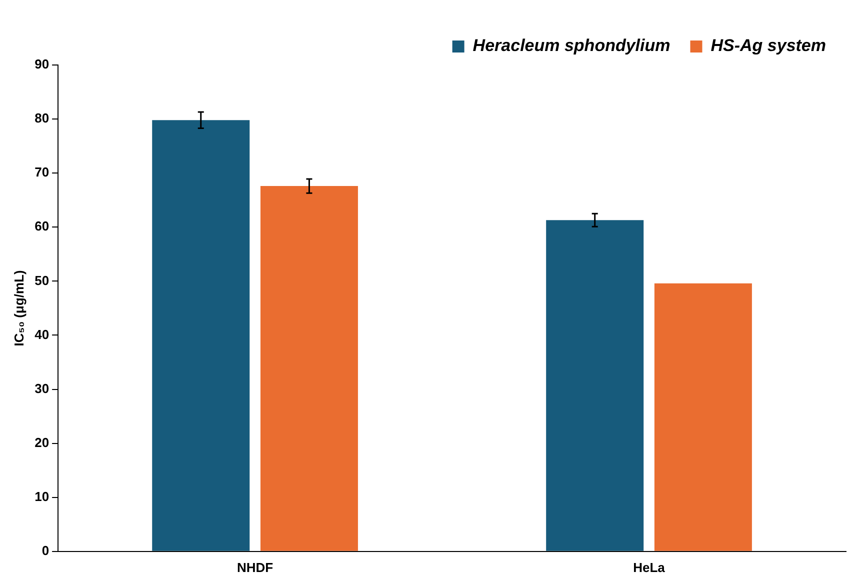  I want to click on y-tick-label: 30, so click(42, 388).